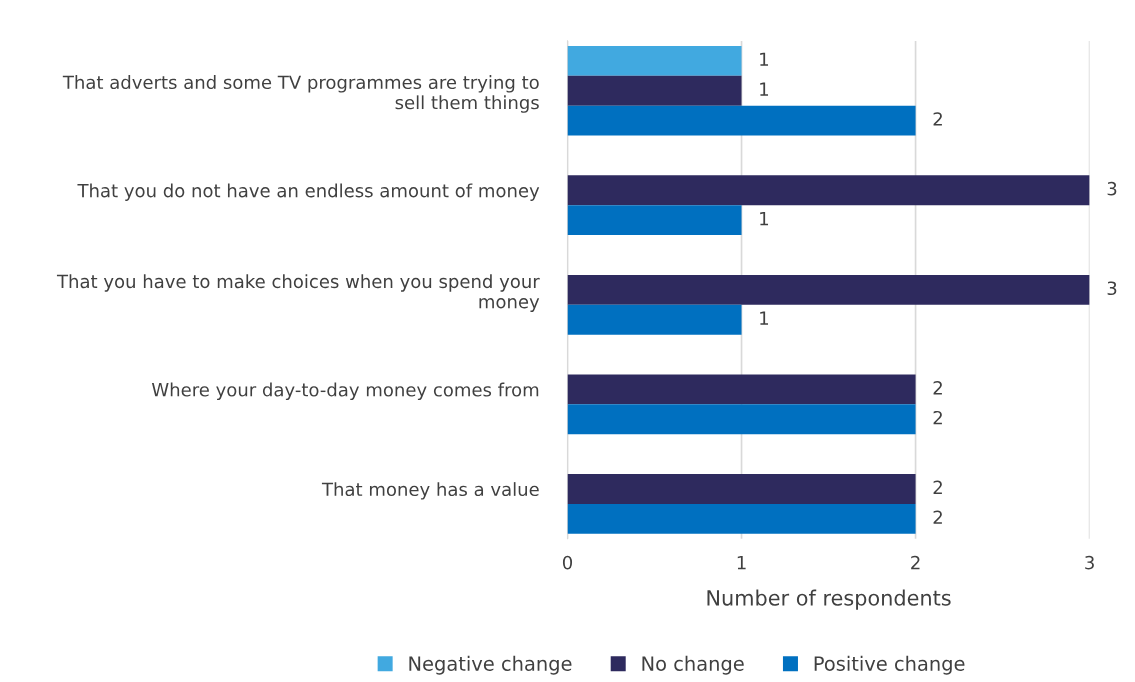 This screenshot has height=682, width=1135. I want to click on x-tick-label: 2, so click(915, 562).